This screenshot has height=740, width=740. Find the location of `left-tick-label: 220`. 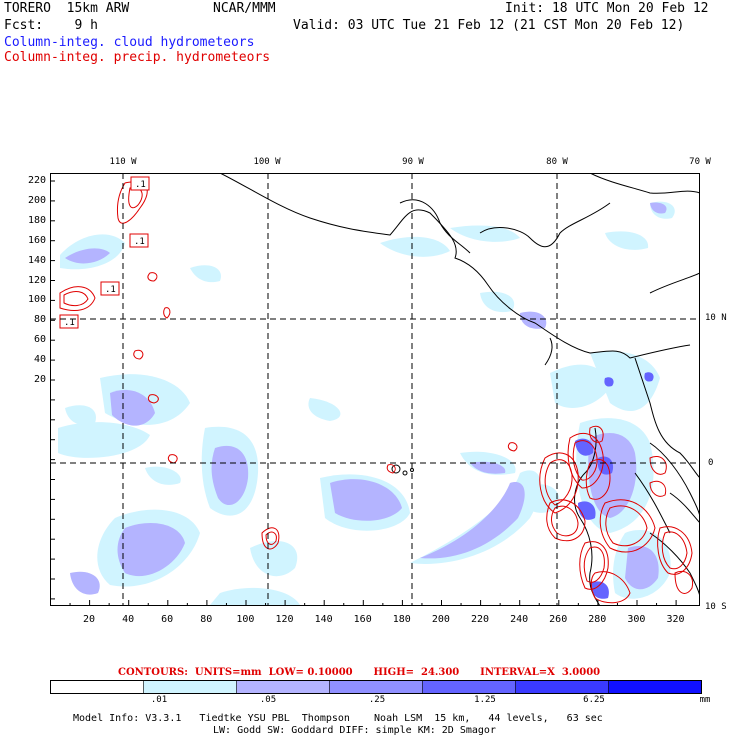

left-tick-label: 220 is located at coordinates (36, 180).